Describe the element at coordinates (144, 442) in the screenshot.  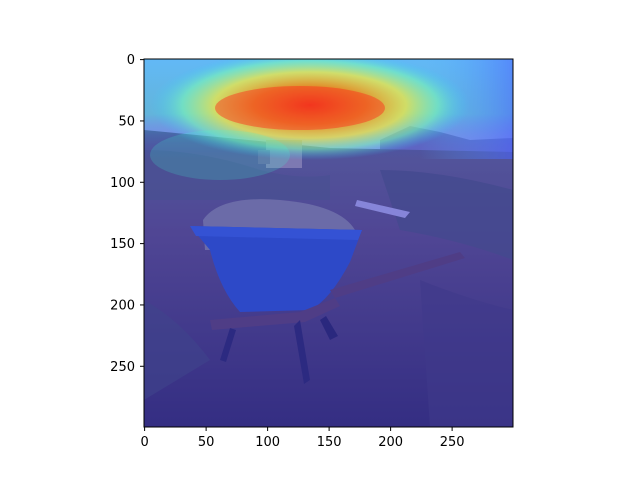
I see `x-tick-label: 0` at that location.